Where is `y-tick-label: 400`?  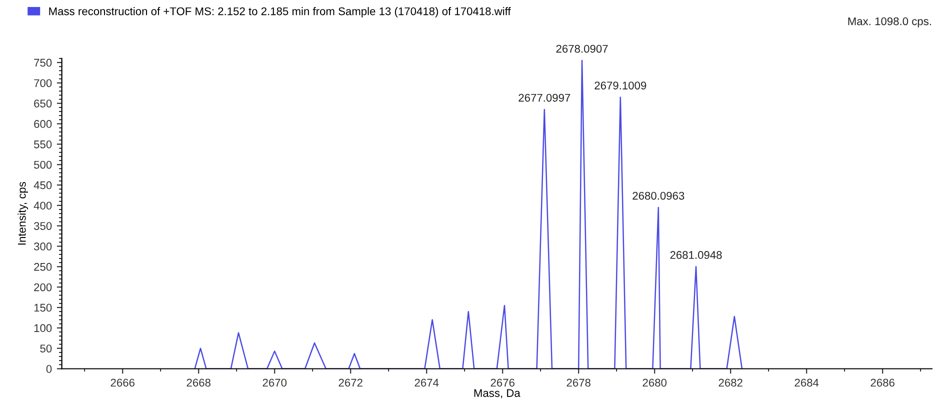
y-tick-label: 400 is located at coordinates (43, 206).